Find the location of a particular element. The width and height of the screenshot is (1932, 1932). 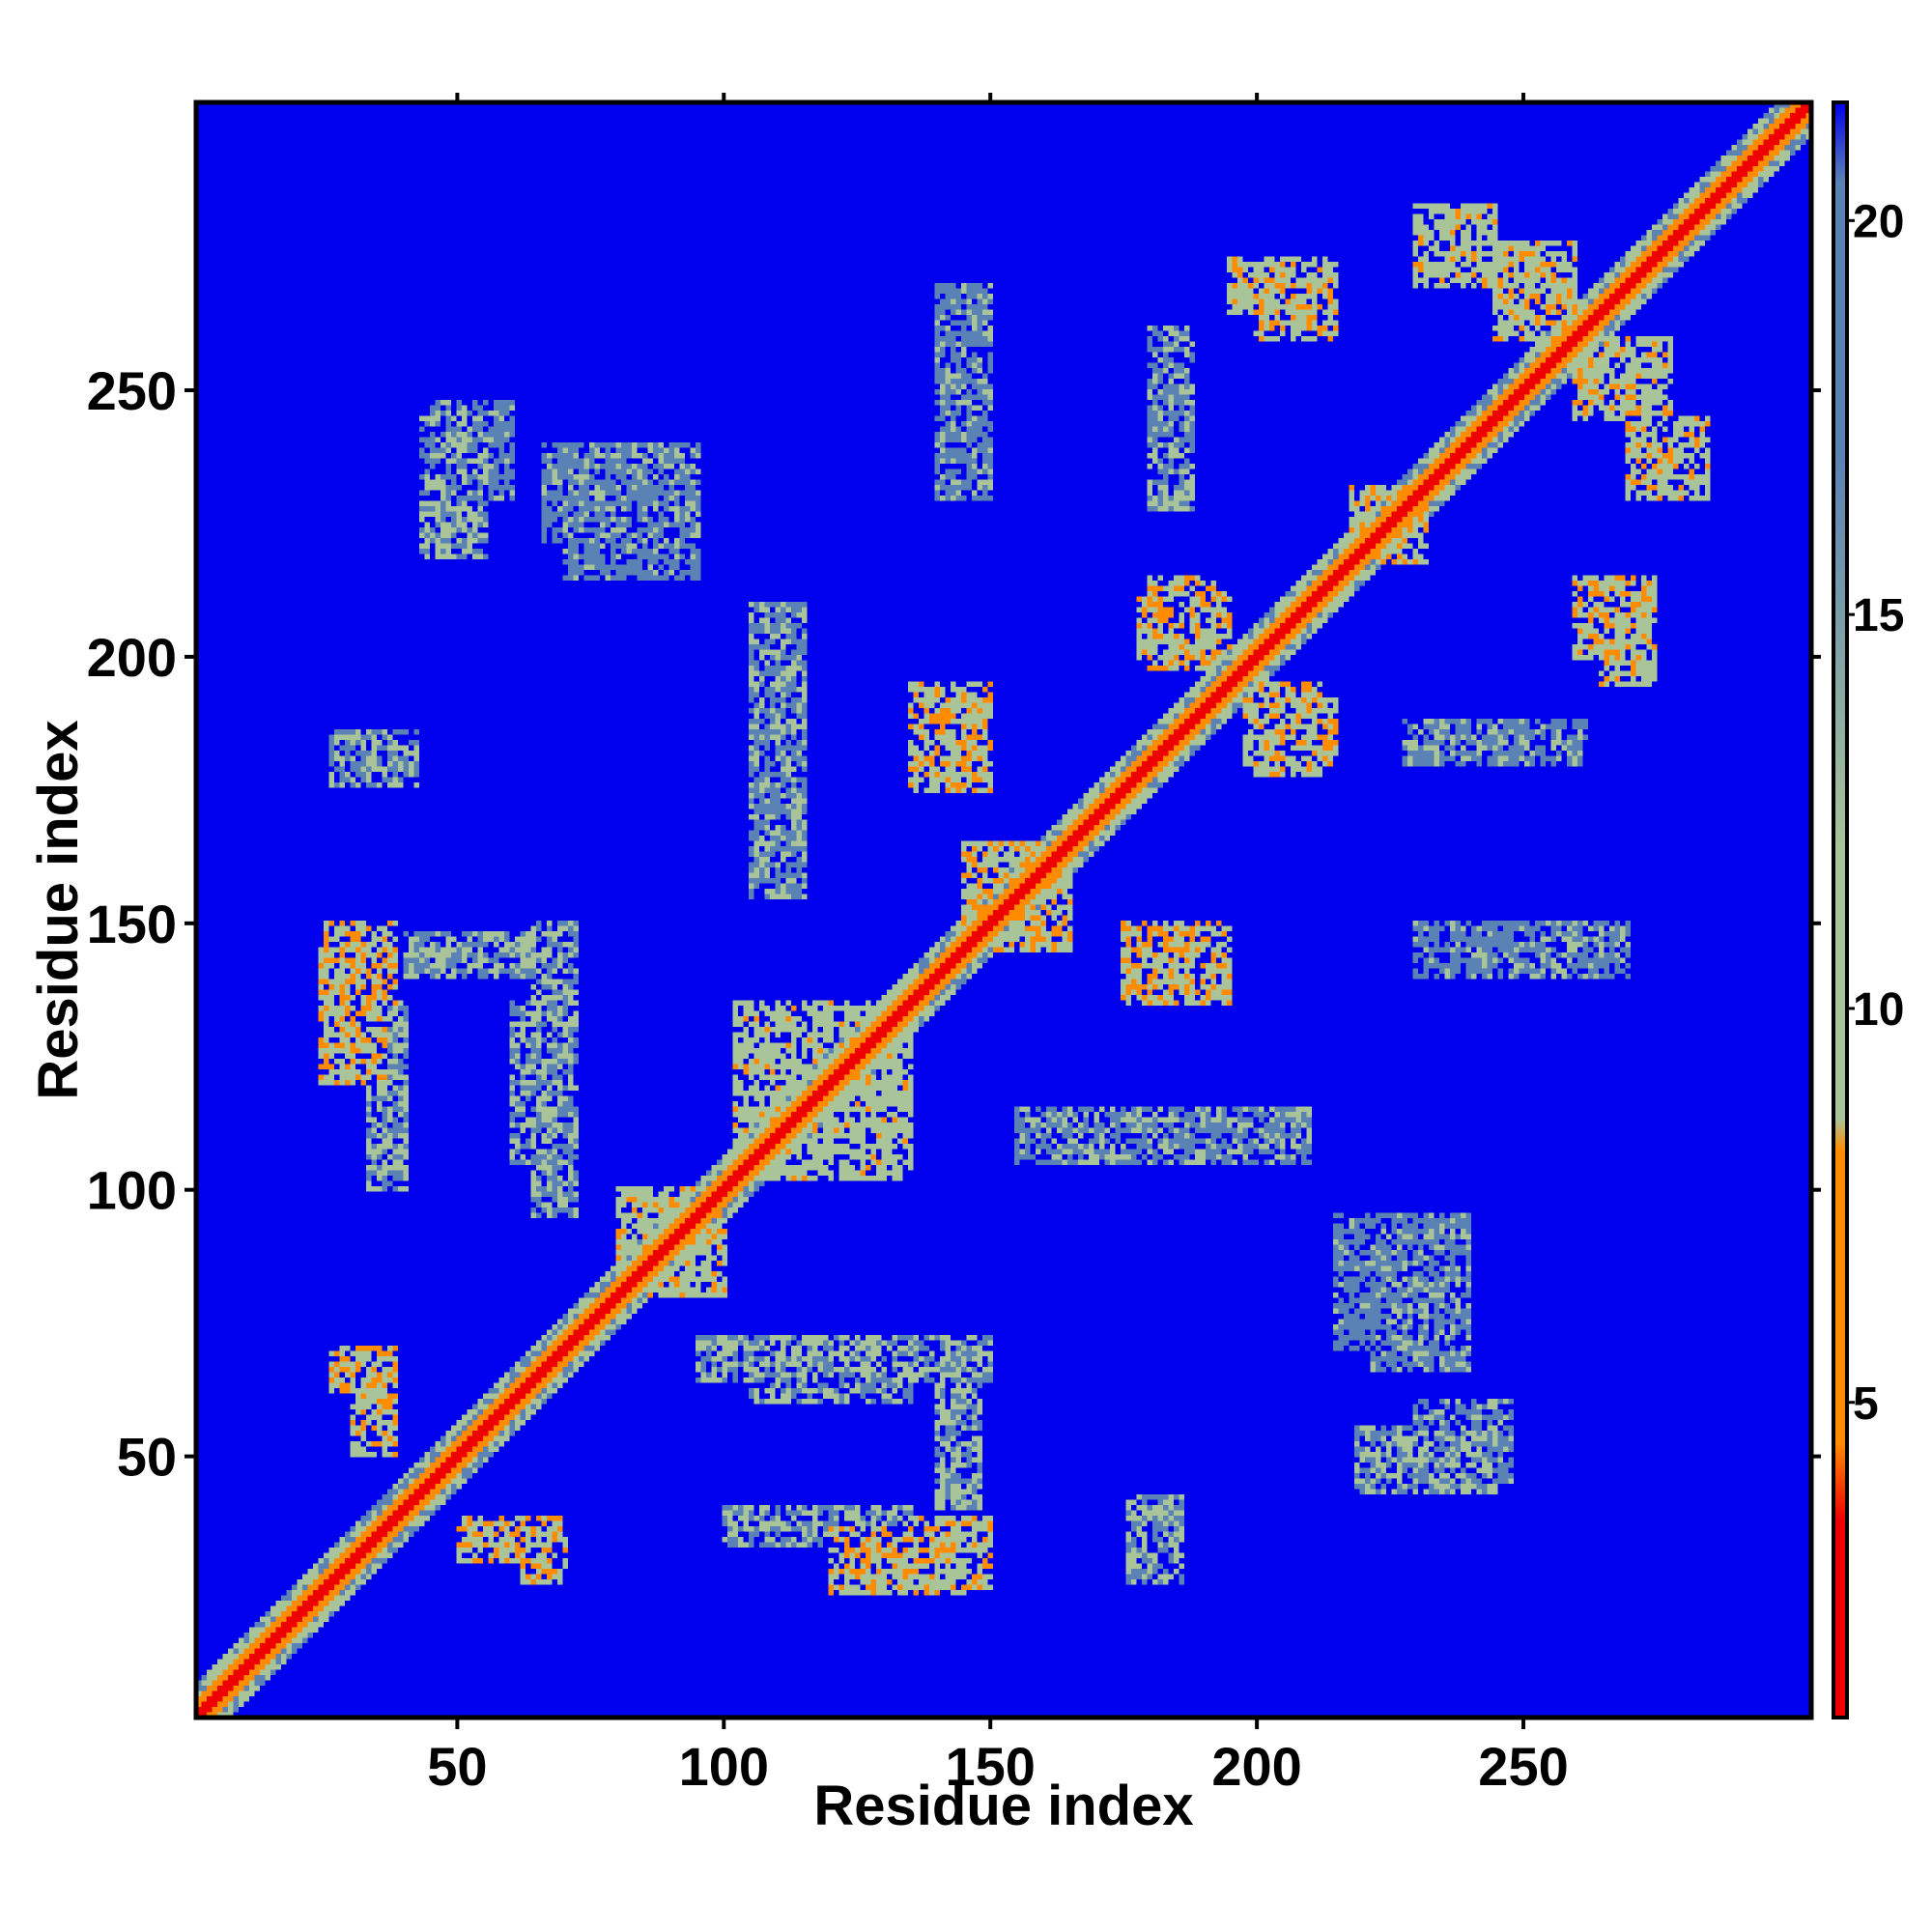

x-tick-label: 50 is located at coordinates (457, 1766).